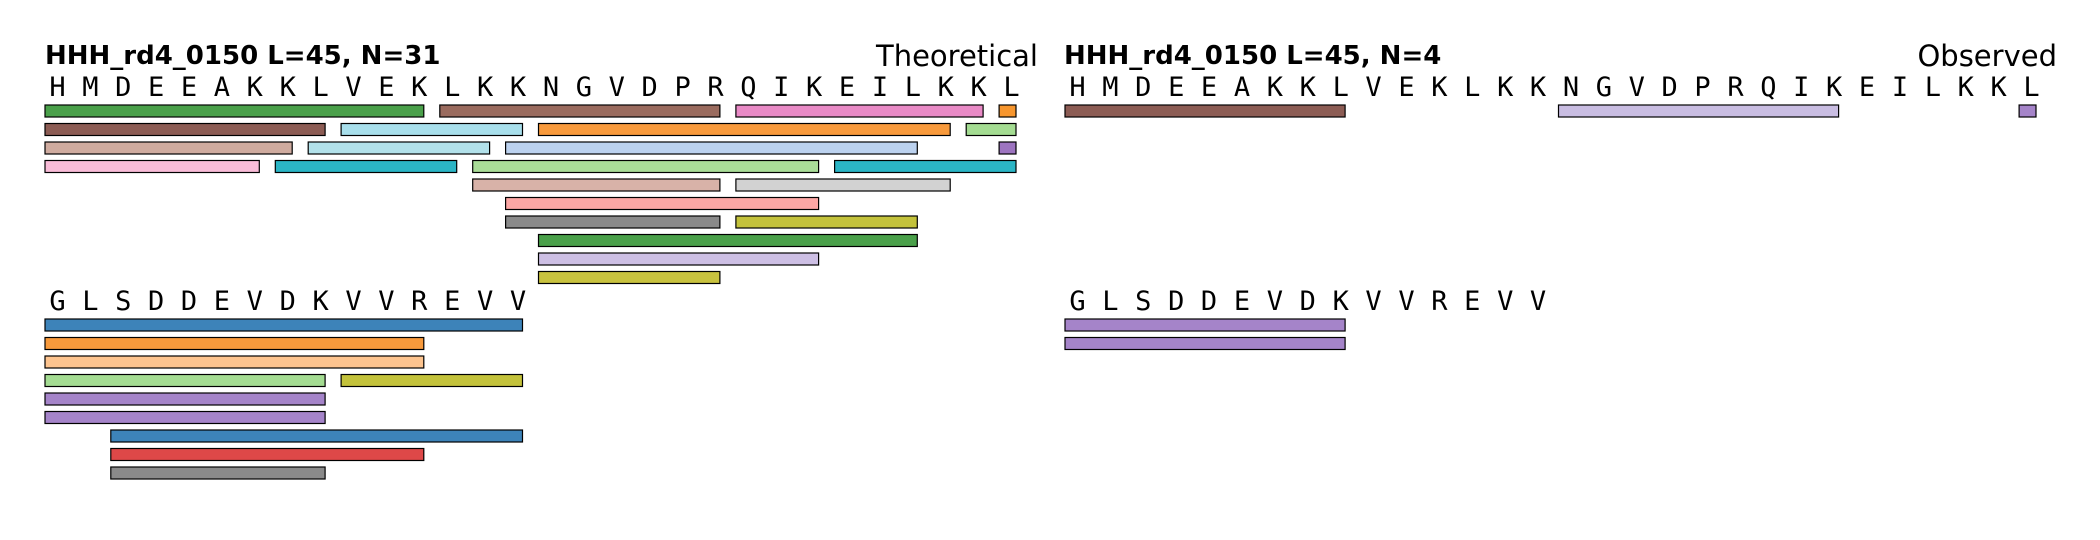 Image resolution: width=2100 pixels, height=540 pixels. I want to click on observed-panel-title: HHH_rd4_0150 L=45, N=4, so click(1252, 56).